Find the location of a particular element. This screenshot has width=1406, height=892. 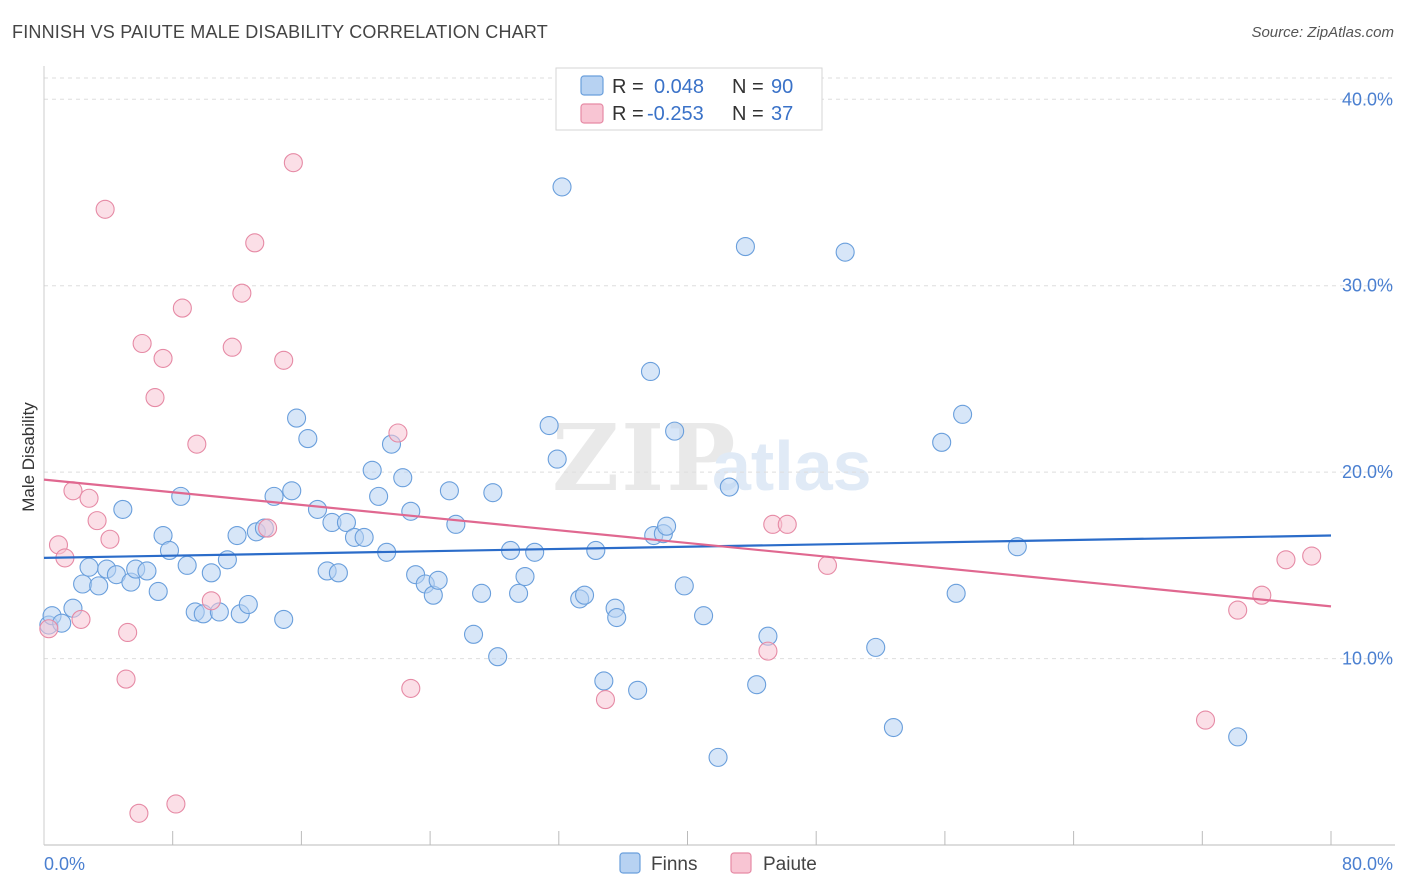

y-tick-labels: 10.0% 20.0% 30.0% 40.0% is located at coordinates (1367, 378).